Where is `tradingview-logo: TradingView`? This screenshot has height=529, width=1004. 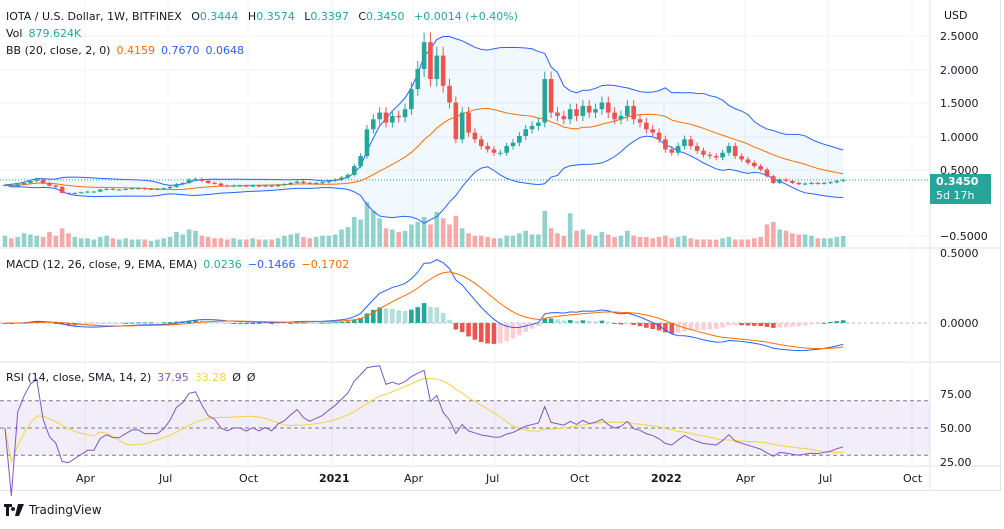 tradingview-logo: TradingView is located at coordinates (53, 510).